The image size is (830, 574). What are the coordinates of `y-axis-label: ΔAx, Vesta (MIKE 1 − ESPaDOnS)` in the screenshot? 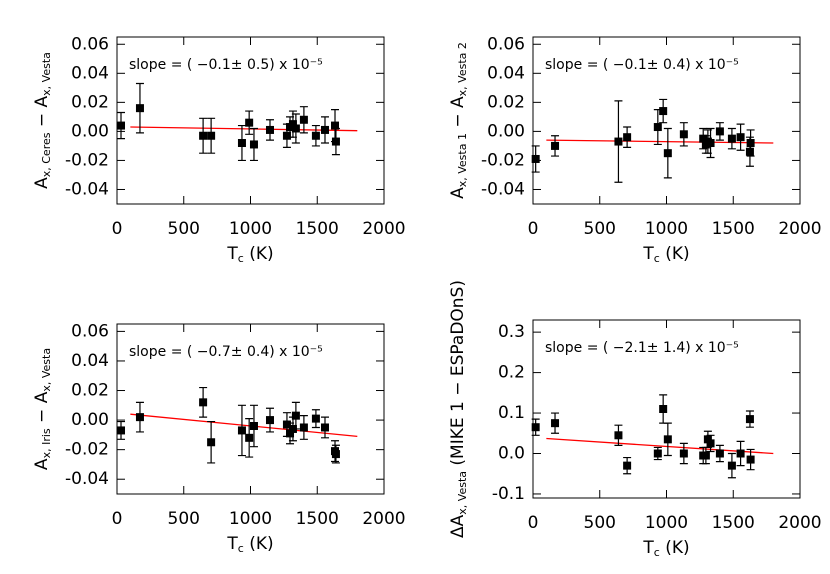 It's located at (458, 409).